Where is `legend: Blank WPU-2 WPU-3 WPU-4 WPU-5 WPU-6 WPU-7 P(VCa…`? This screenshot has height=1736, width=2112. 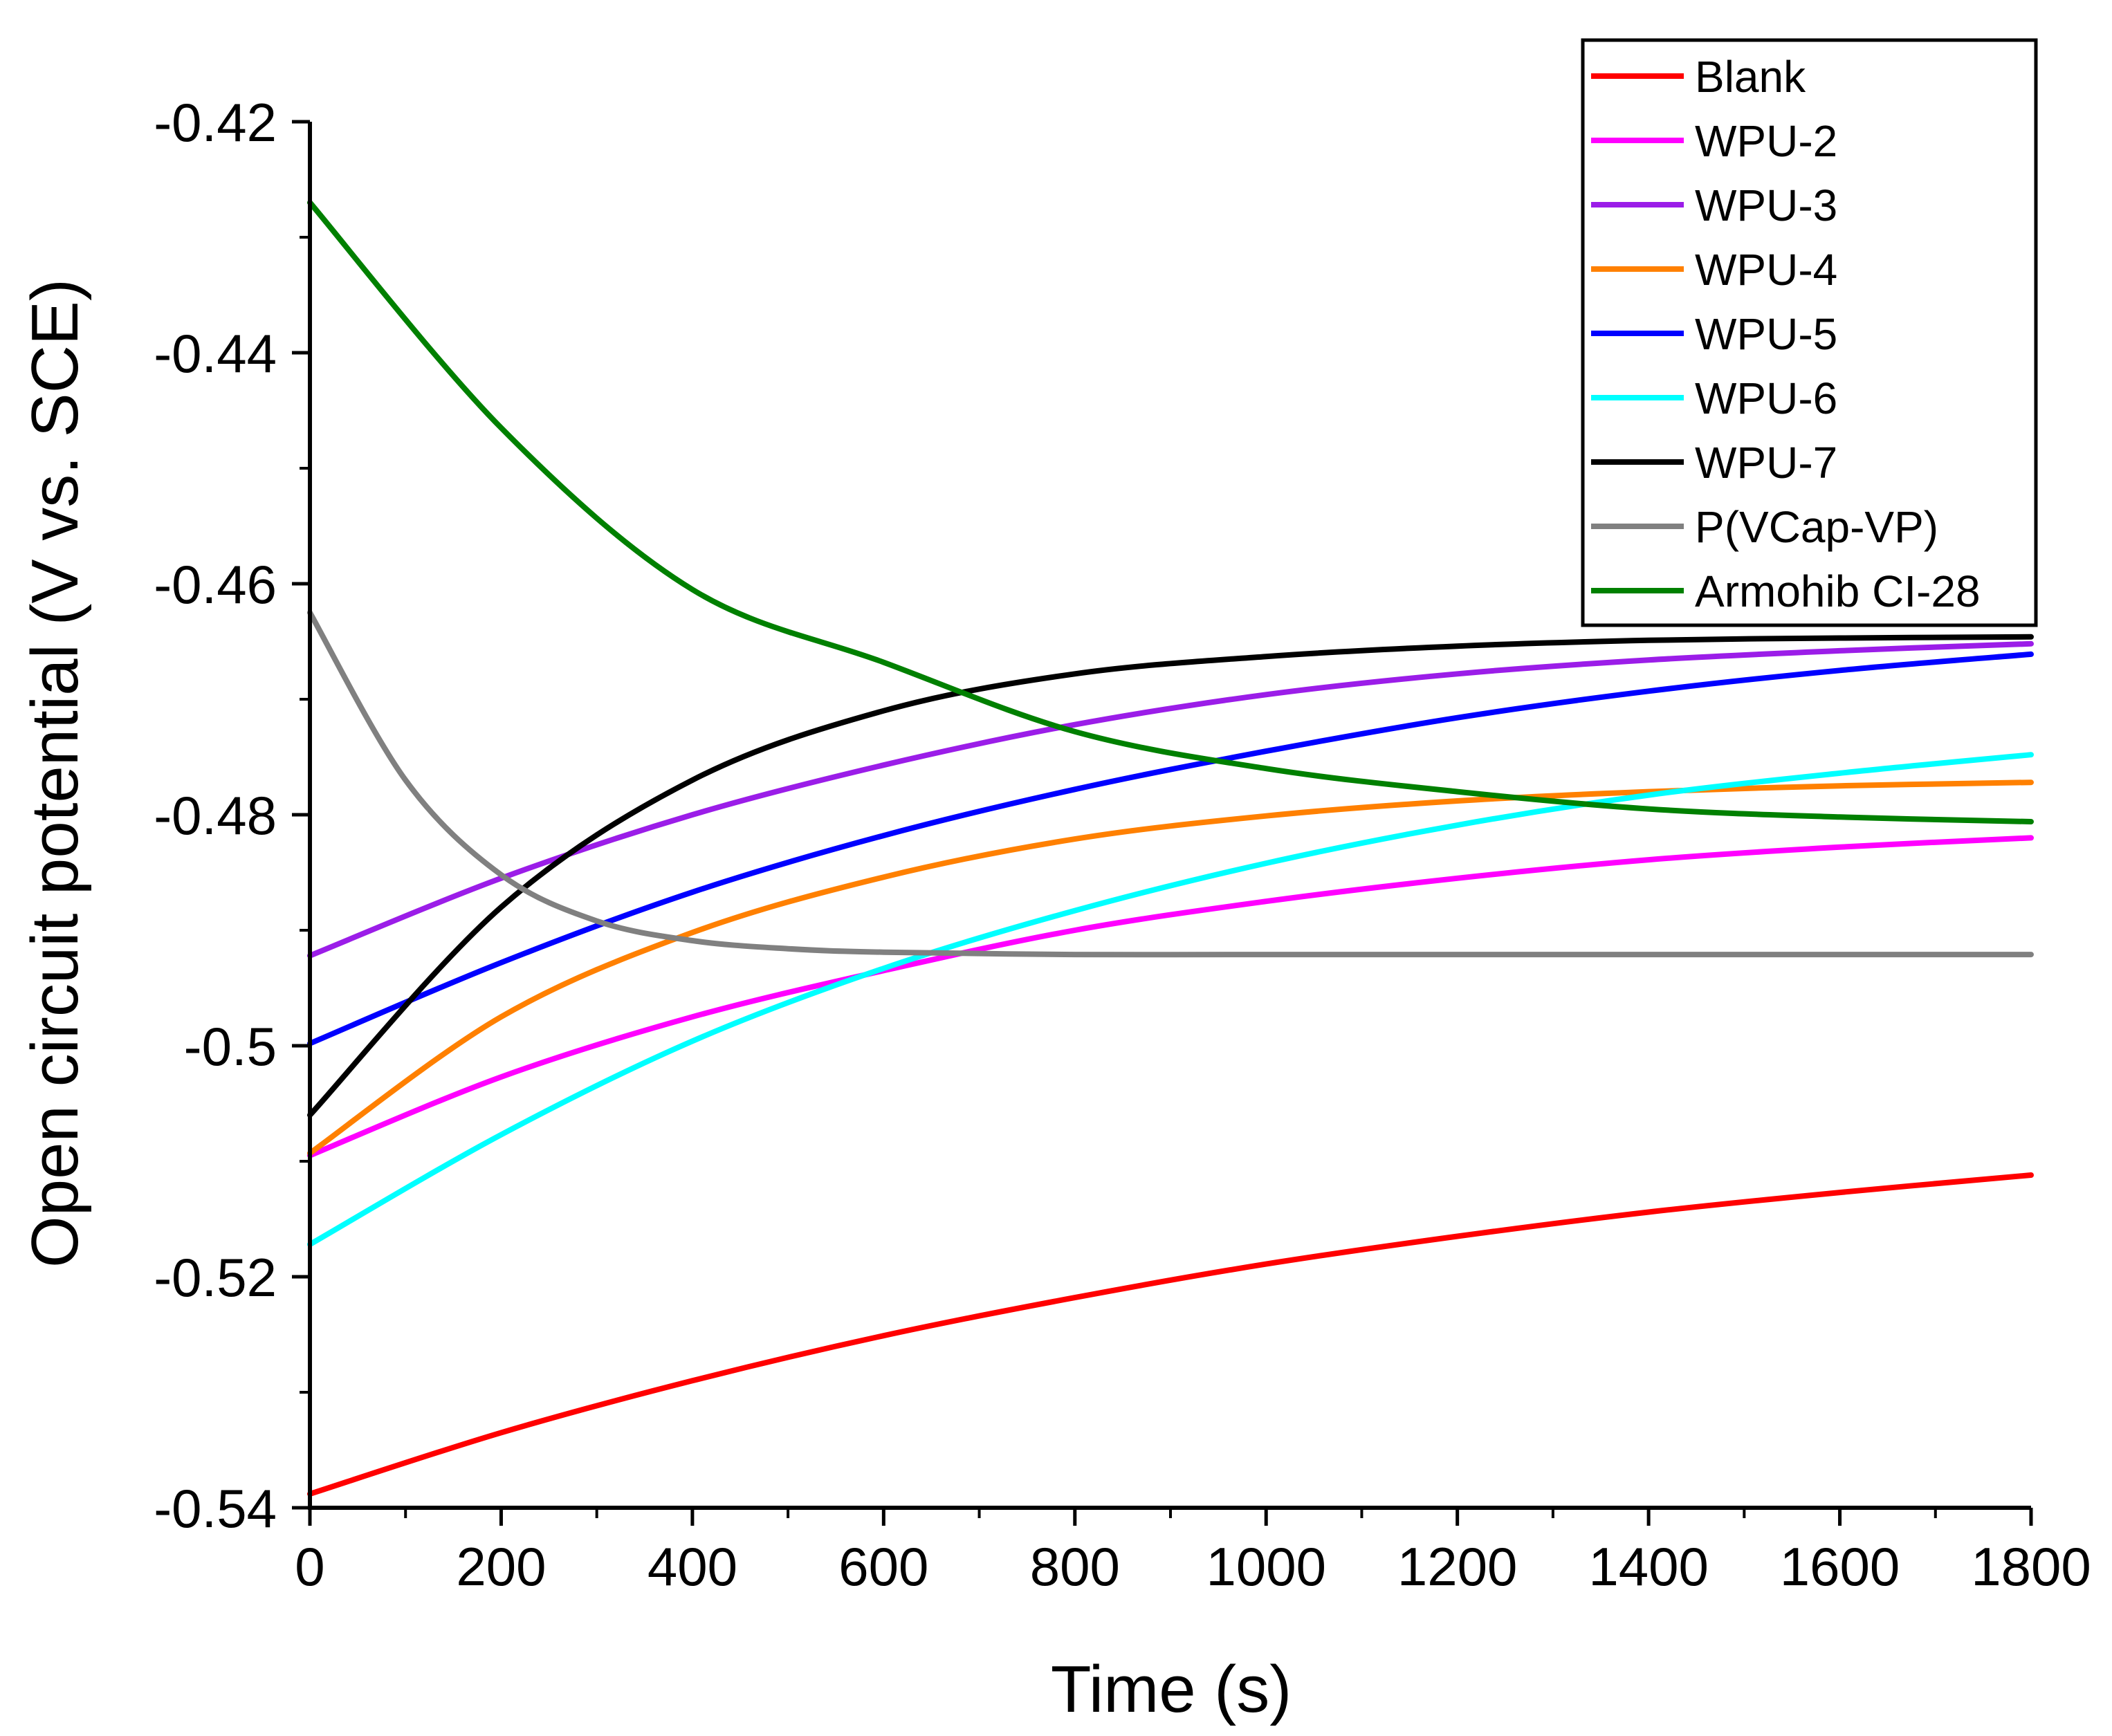 legend: Blank WPU-2 WPU-3 WPU-4 WPU-5 WPU-6 WPU-7 P(VCa… is located at coordinates (1809, 332).